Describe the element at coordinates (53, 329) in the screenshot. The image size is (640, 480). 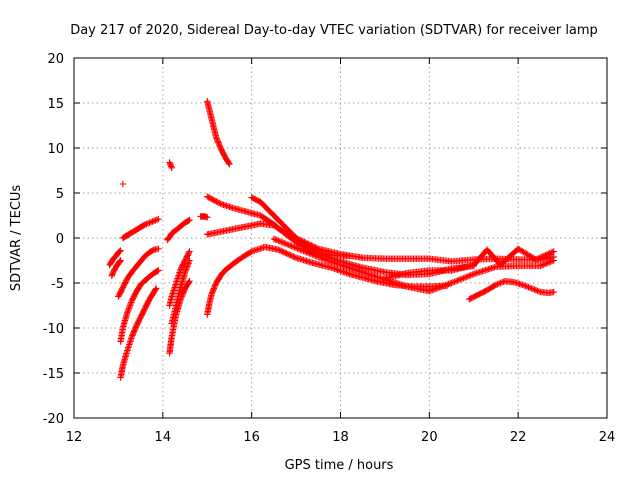
I see `y-tick-label: -10` at that location.